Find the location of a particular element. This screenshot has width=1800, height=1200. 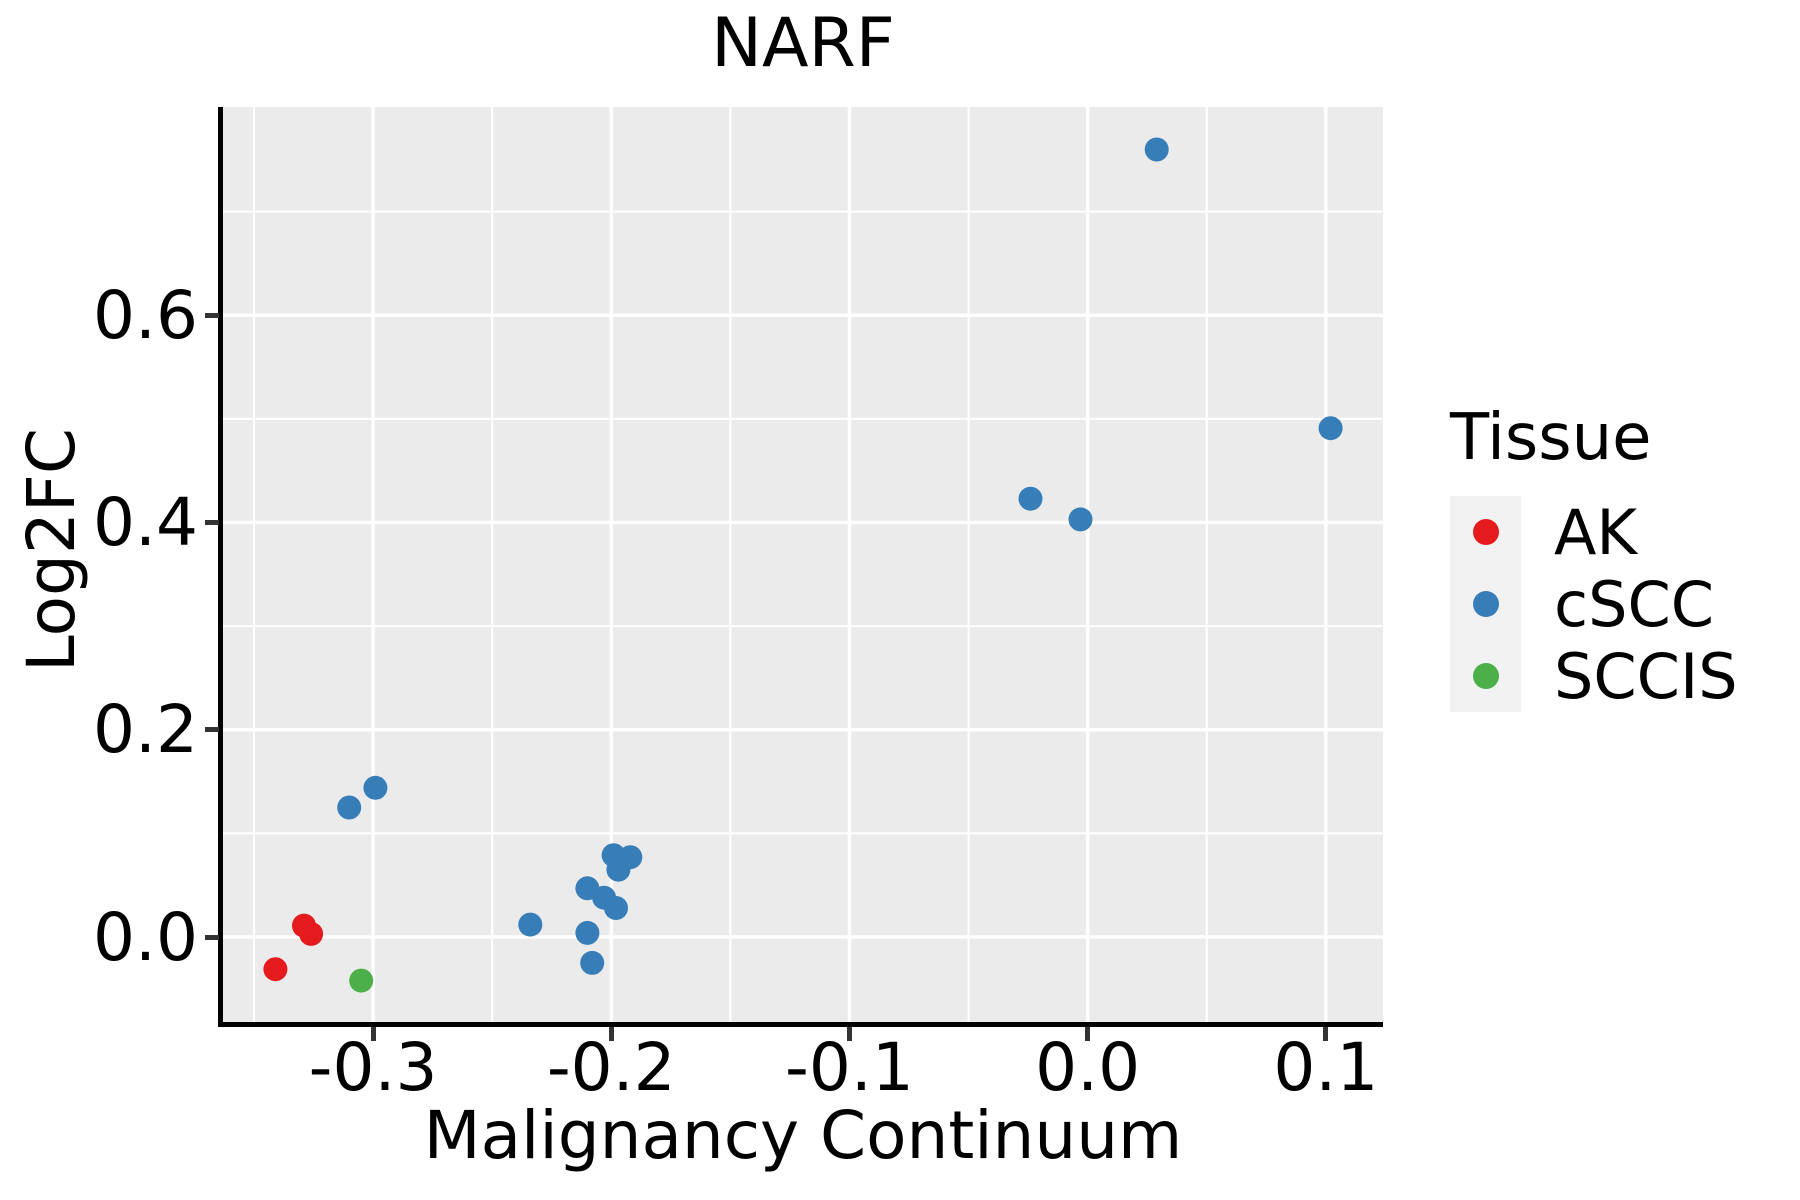

data-point-sccis is located at coordinates (361, 980).